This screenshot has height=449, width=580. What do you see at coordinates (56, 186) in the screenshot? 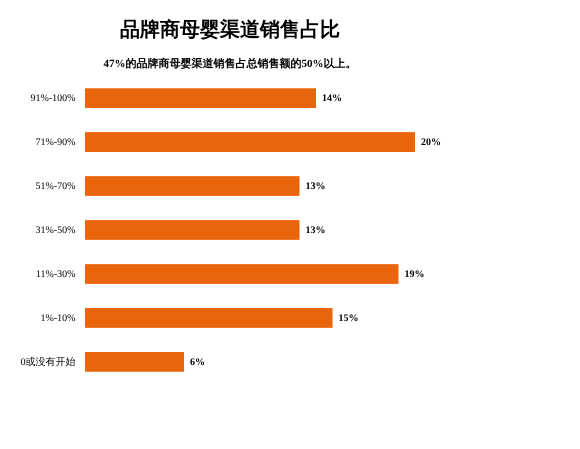
I see `y-tick-label: 51%-70%` at bounding box center [56, 186].